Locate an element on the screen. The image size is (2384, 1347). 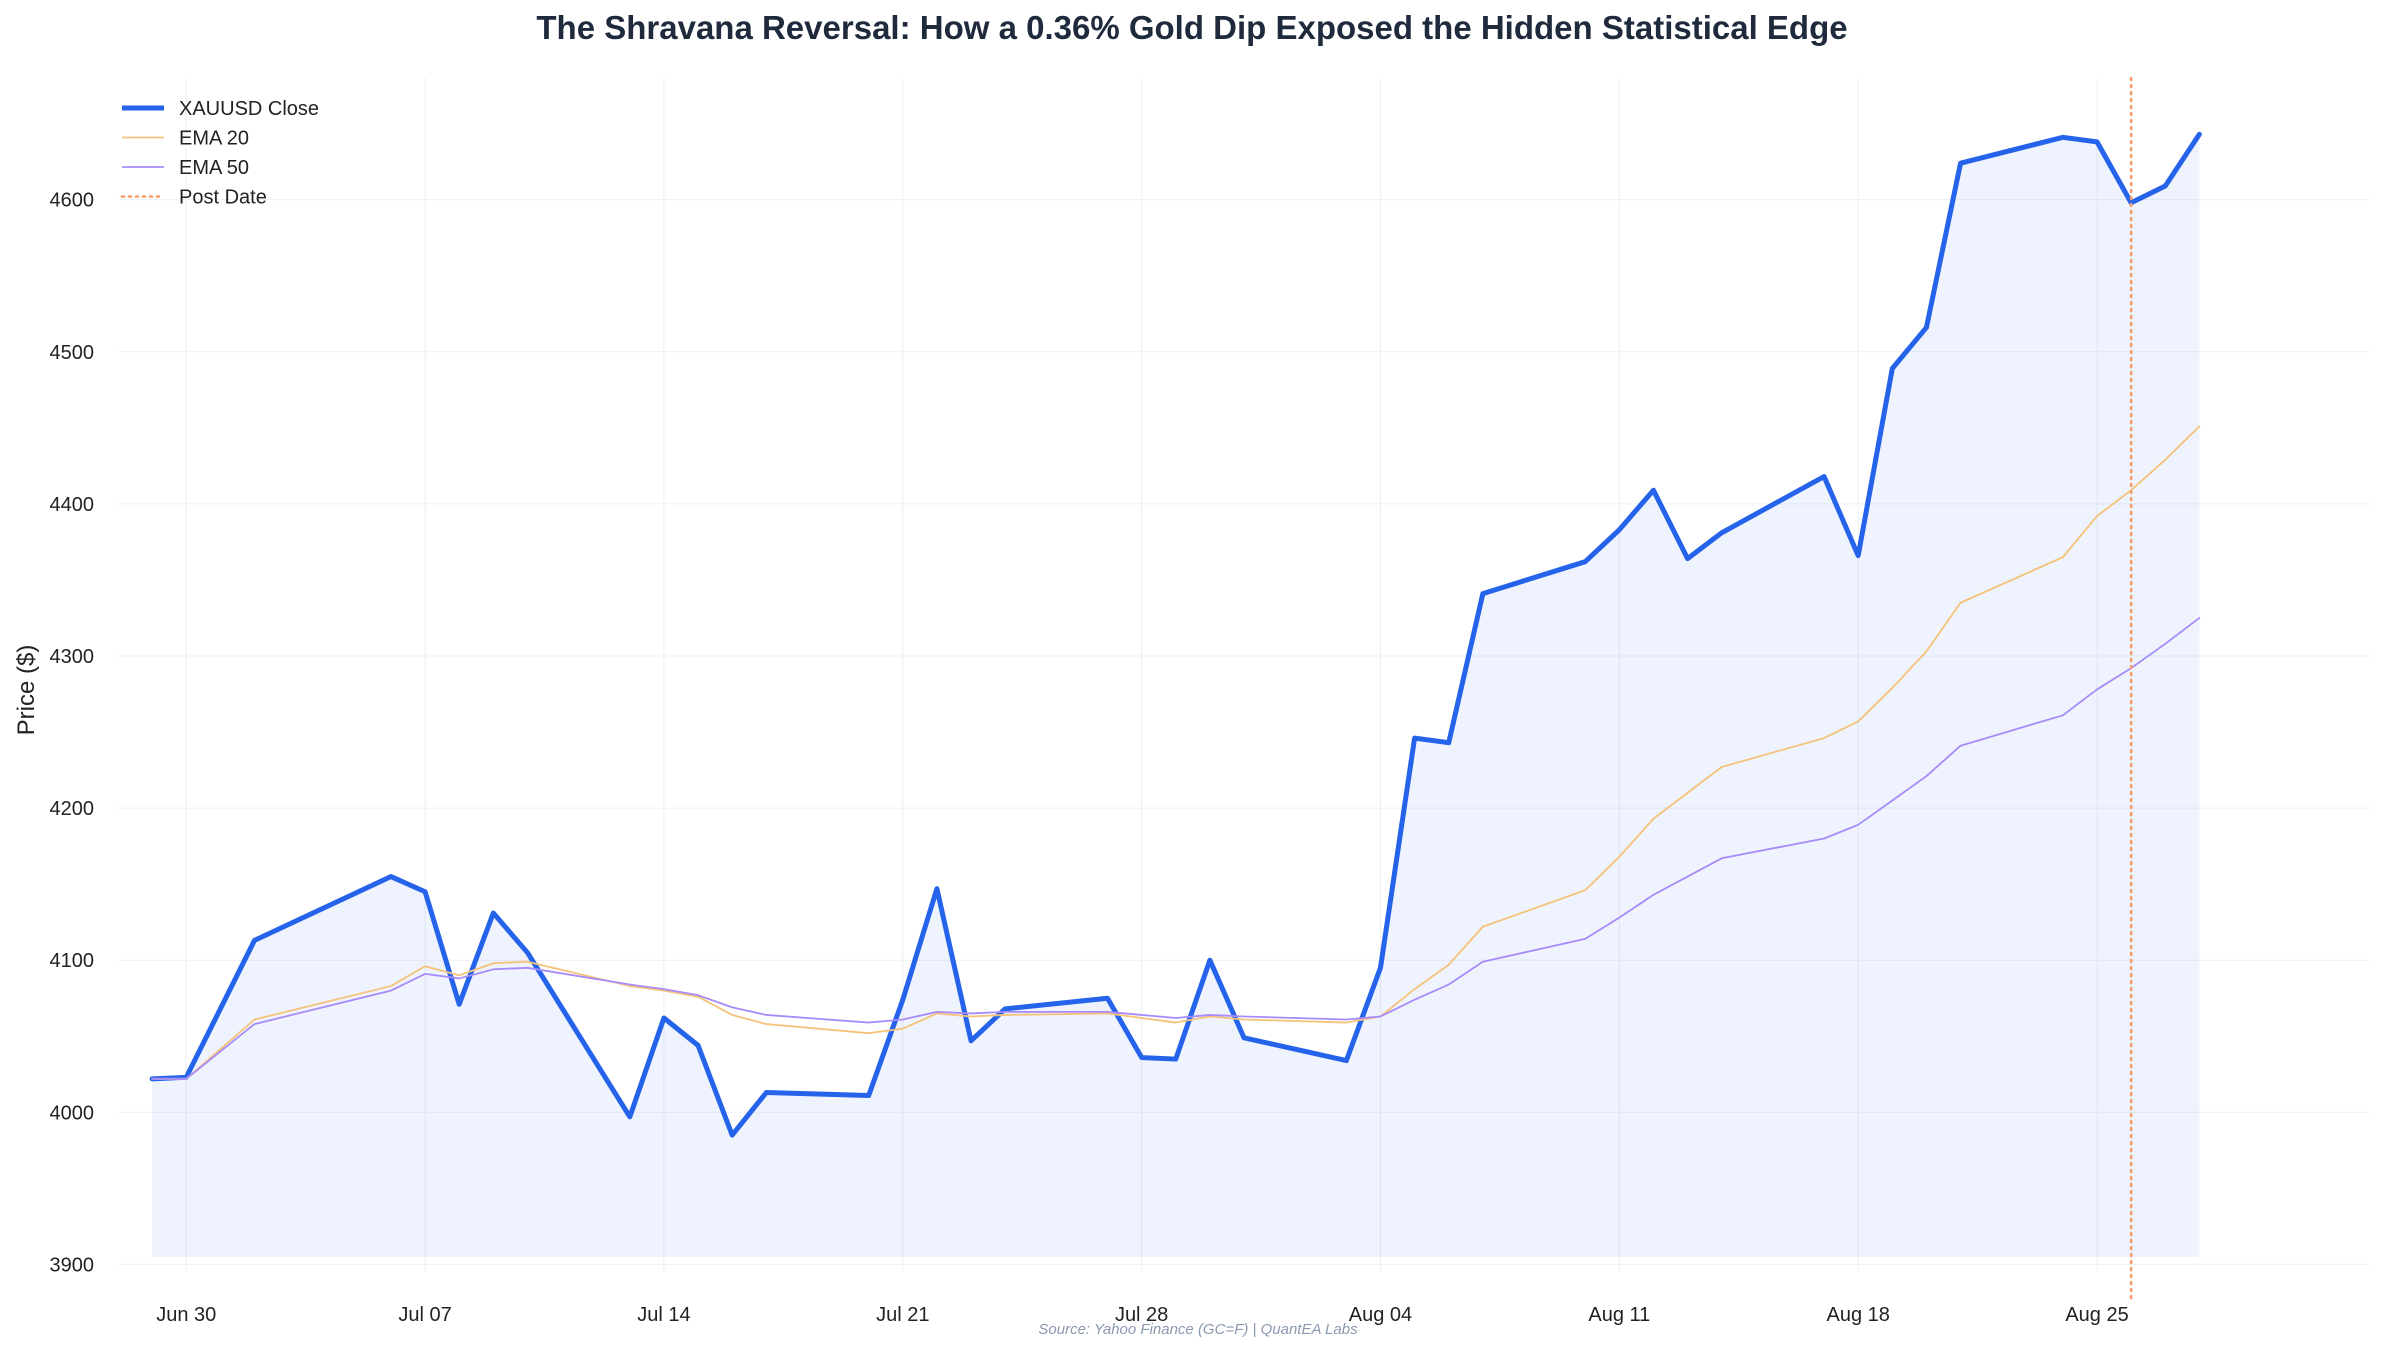
y-tick-label: 4300 is located at coordinates (72, 657).